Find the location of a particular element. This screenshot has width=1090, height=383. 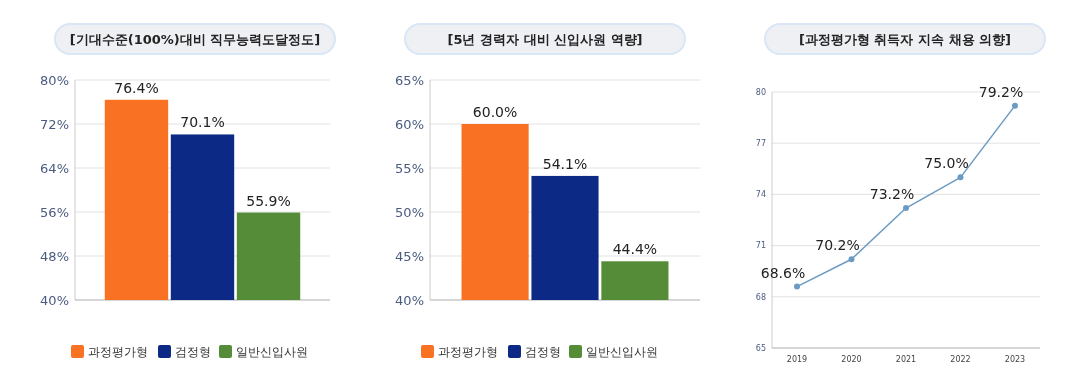

data-label: 75.0% is located at coordinates (946, 163).